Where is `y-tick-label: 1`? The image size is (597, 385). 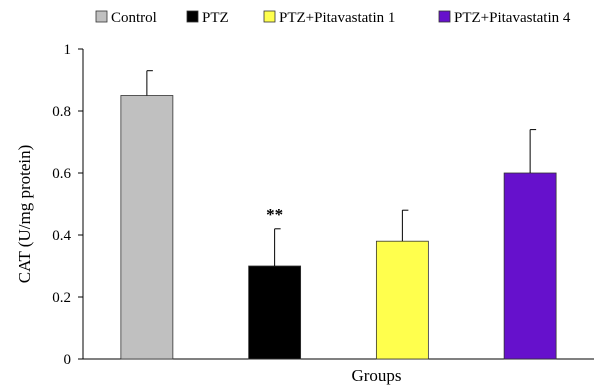 y-tick-label: 1 is located at coordinates (68, 50).